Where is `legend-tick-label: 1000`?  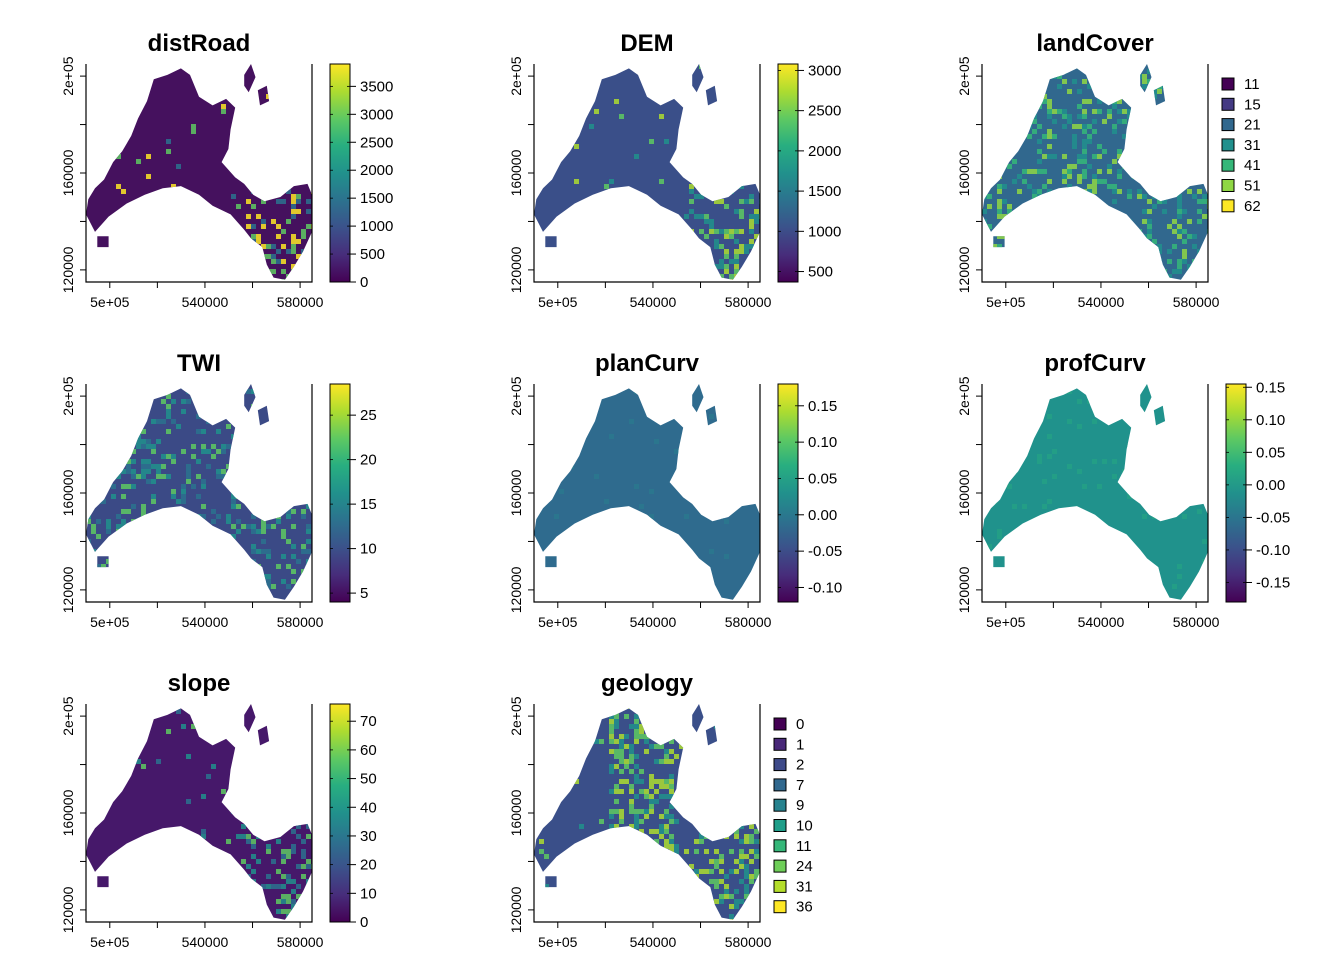
legend-tick-label: 1000 is located at coordinates (376, 226).